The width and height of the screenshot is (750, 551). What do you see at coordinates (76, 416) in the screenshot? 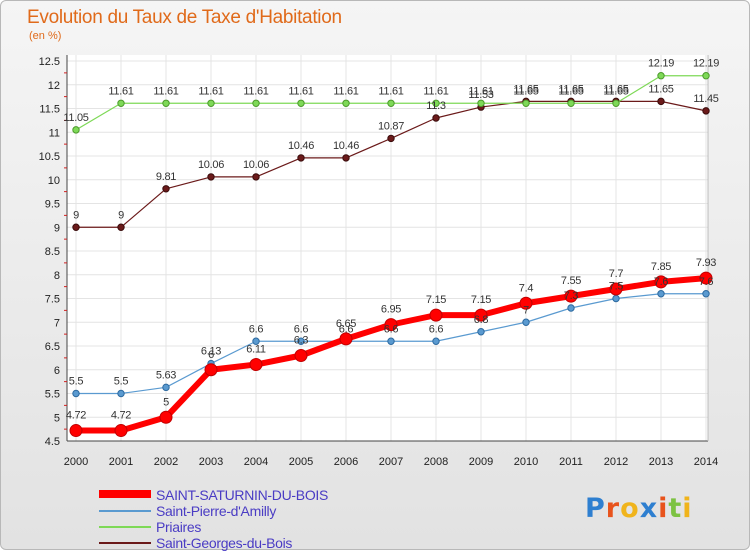
I see `data-label-saint-saturnin-du-bois: 4.72` at bounding box center [76, 416].